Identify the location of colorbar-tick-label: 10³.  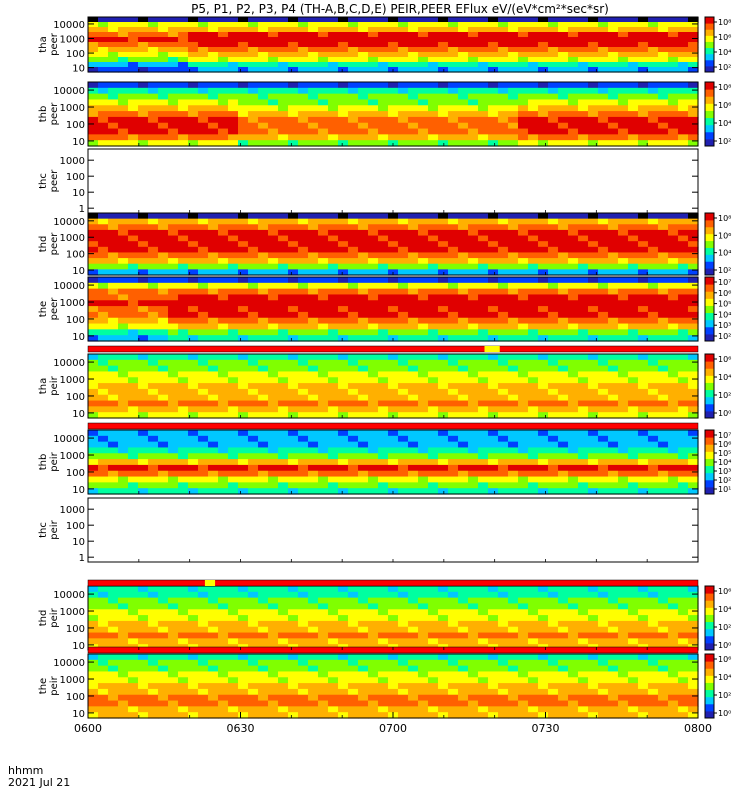
(724, 471).